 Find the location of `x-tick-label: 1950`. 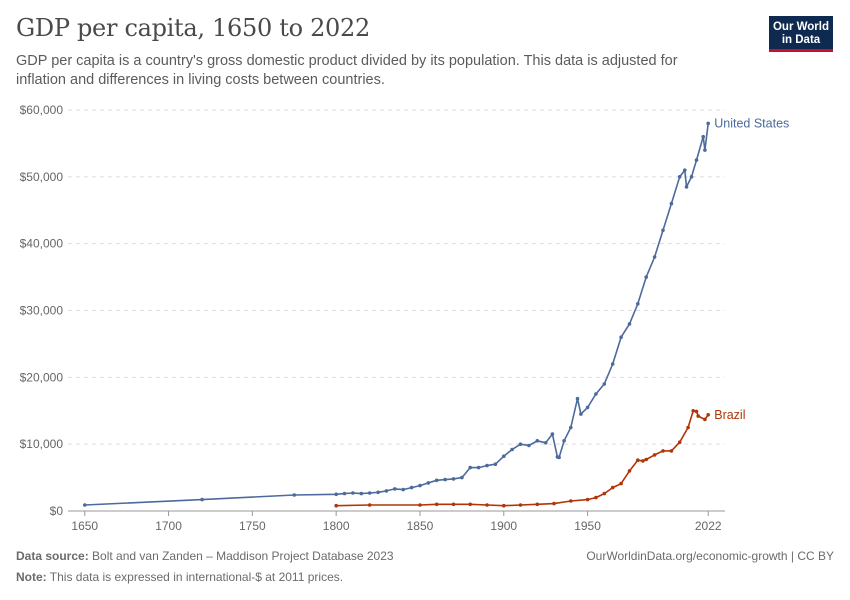

x-tick-label: 1950 is located at coordinates (587, 526).